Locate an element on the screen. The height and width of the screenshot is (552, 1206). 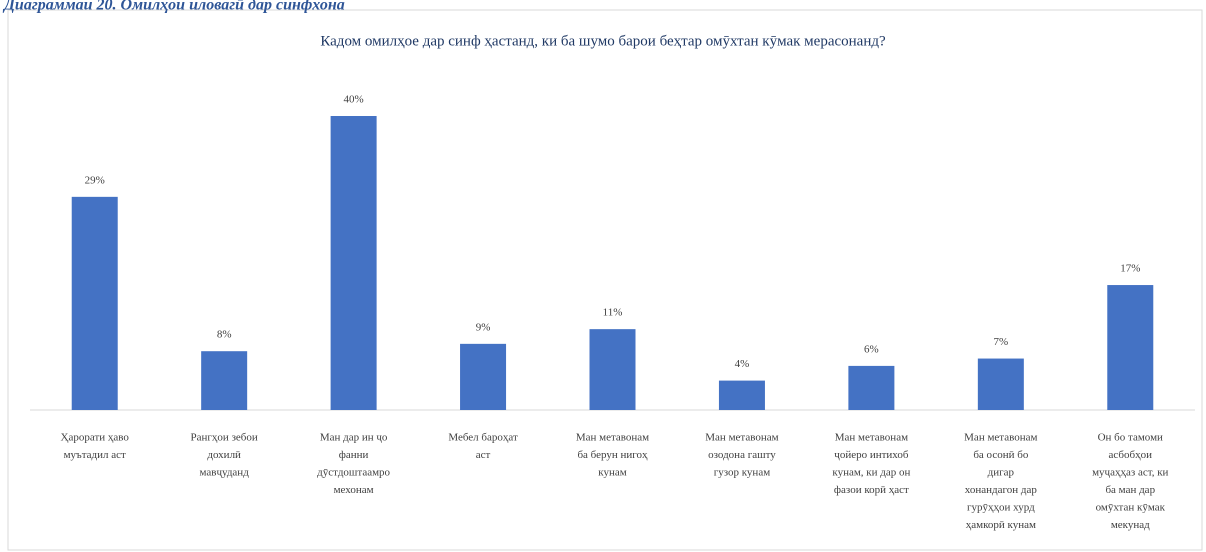
x-tick-label: гурӯҳҳои хурд is located at coordinates (1001, 508).